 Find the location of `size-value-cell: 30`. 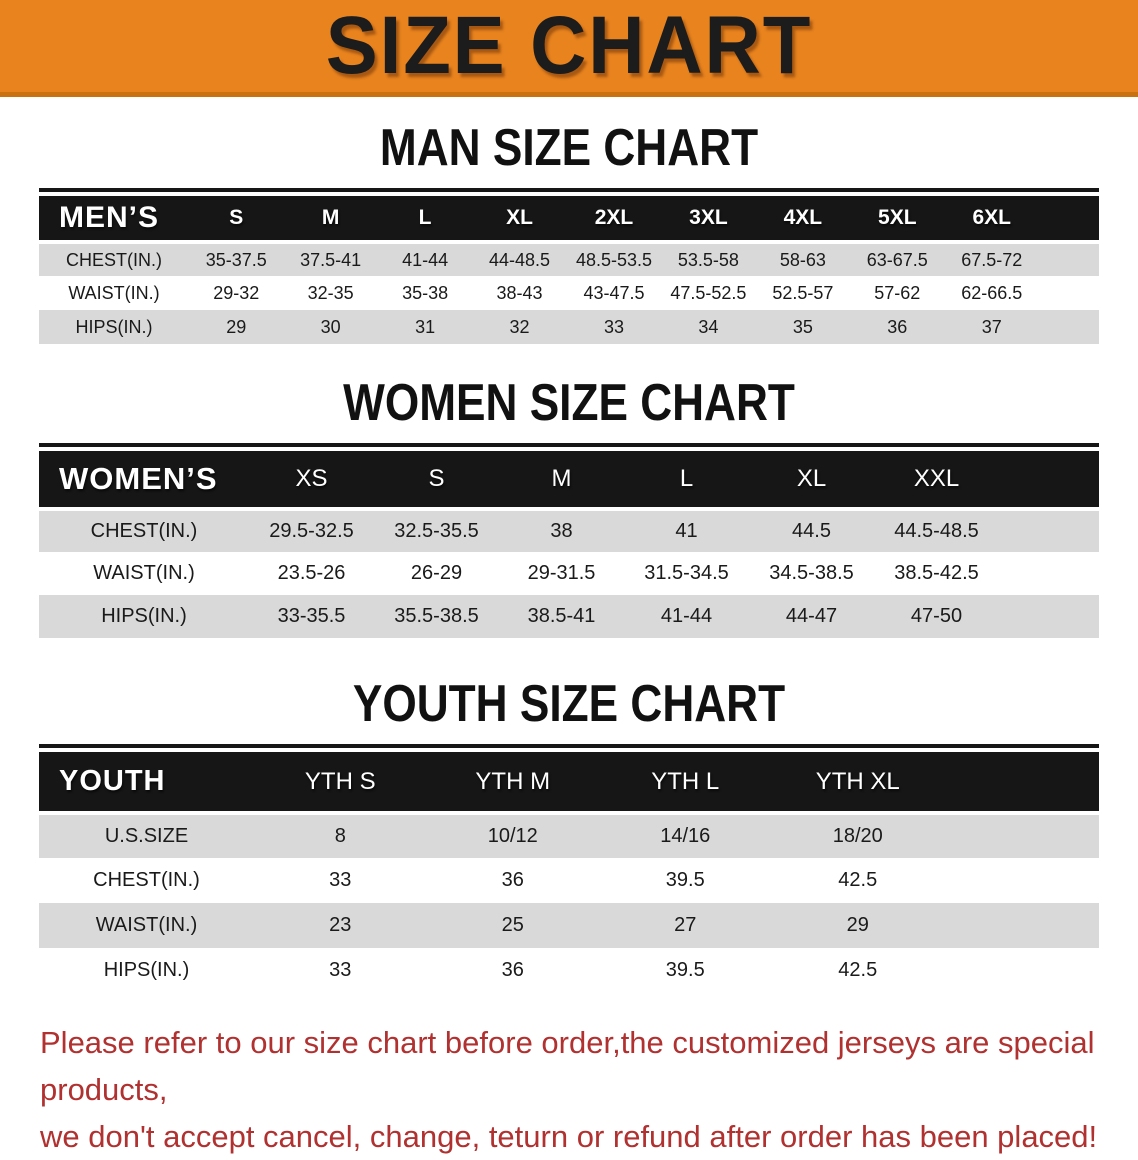

size-value-cell: 30 is located at coordinates (330, 326).